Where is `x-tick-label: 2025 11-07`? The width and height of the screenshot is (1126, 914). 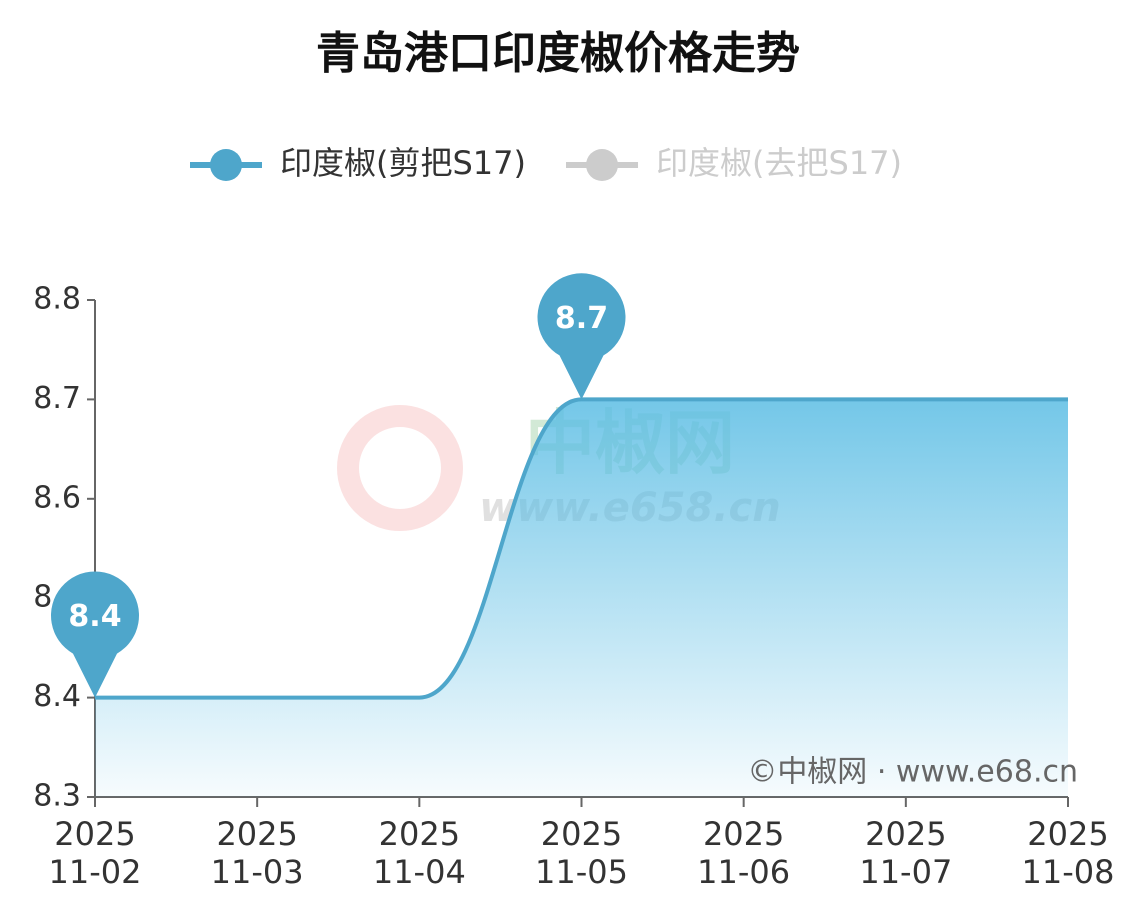
x-tick-label: 2025 11-07 is located at coordinates (906, 853).